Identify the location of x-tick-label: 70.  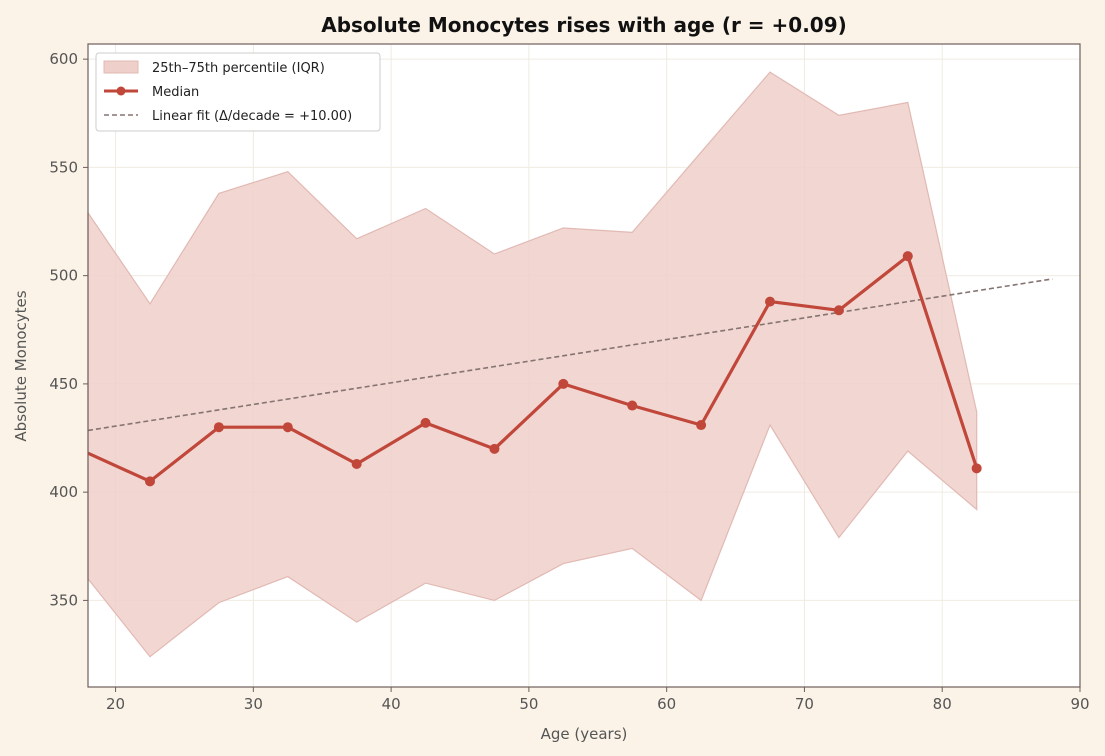
(804, 704).